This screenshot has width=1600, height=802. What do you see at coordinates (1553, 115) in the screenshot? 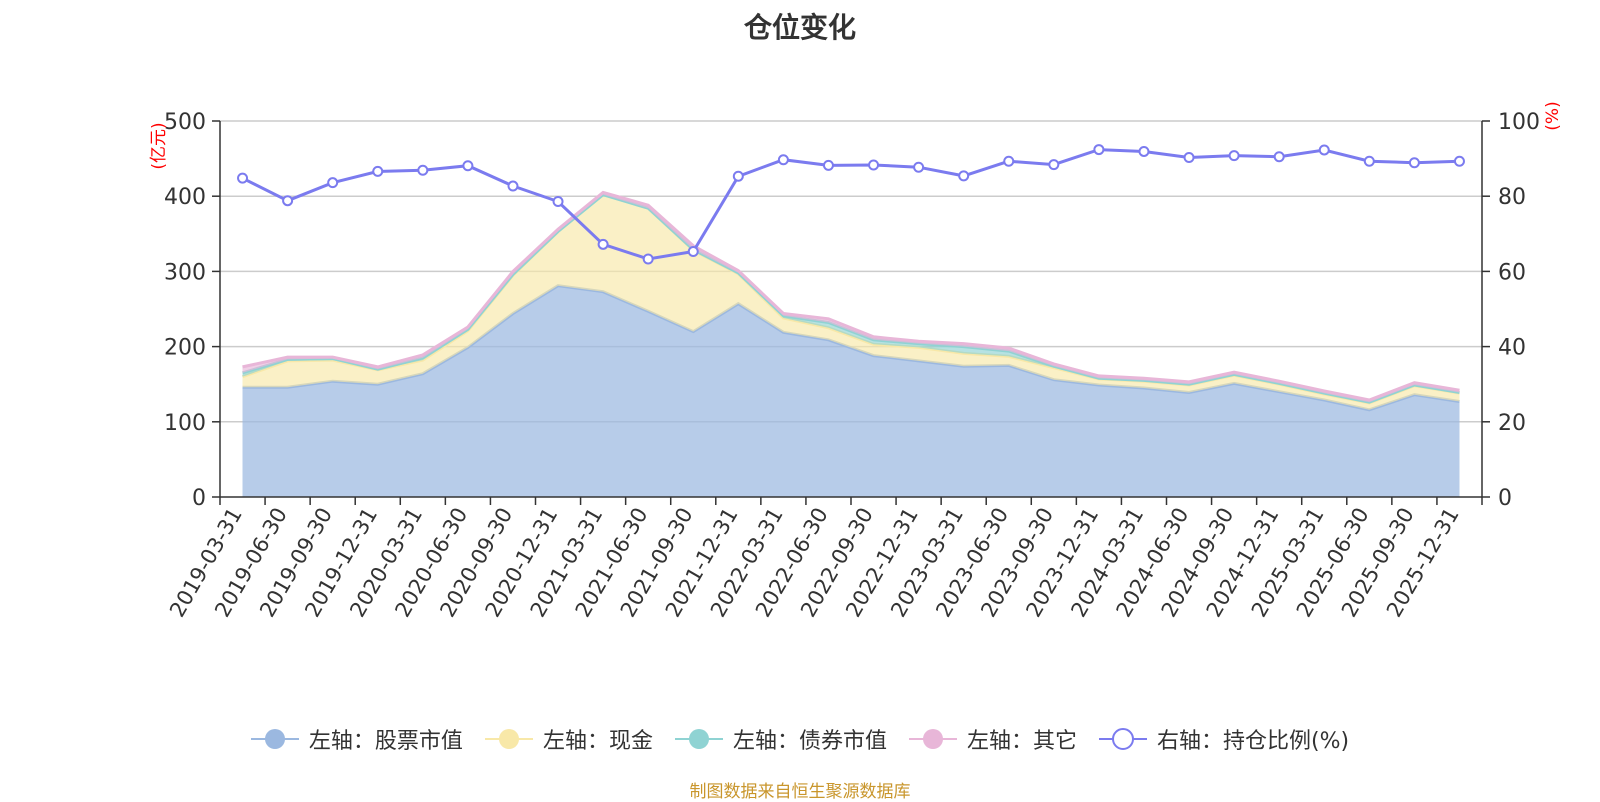
I see `right-axis-unit: (%)` at bounding box center [1553, 115].